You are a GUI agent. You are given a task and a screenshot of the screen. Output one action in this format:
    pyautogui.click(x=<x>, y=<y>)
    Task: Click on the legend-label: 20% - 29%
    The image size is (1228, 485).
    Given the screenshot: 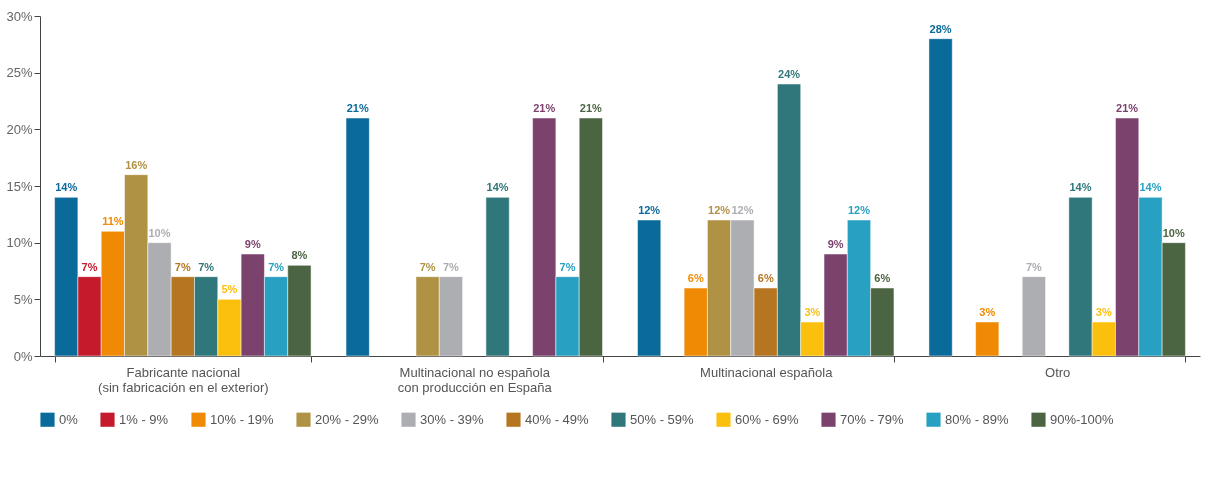 What is the action you would take?
    pyautogui.click(x=347, y=419)
    